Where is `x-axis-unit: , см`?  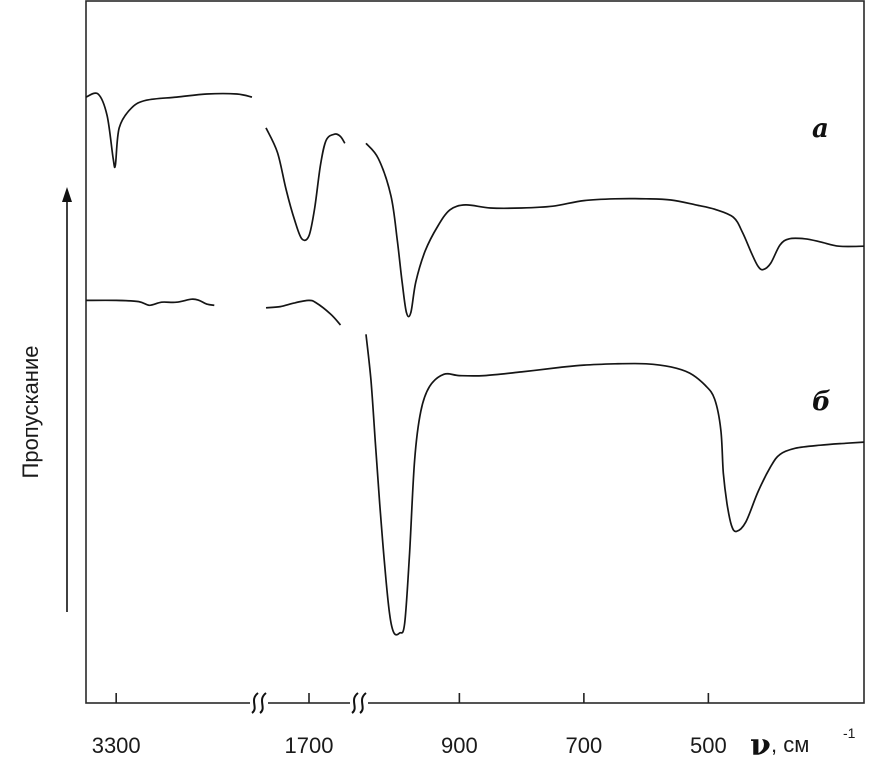 x-axis-unit: , см is located at coordinates (790, 744).